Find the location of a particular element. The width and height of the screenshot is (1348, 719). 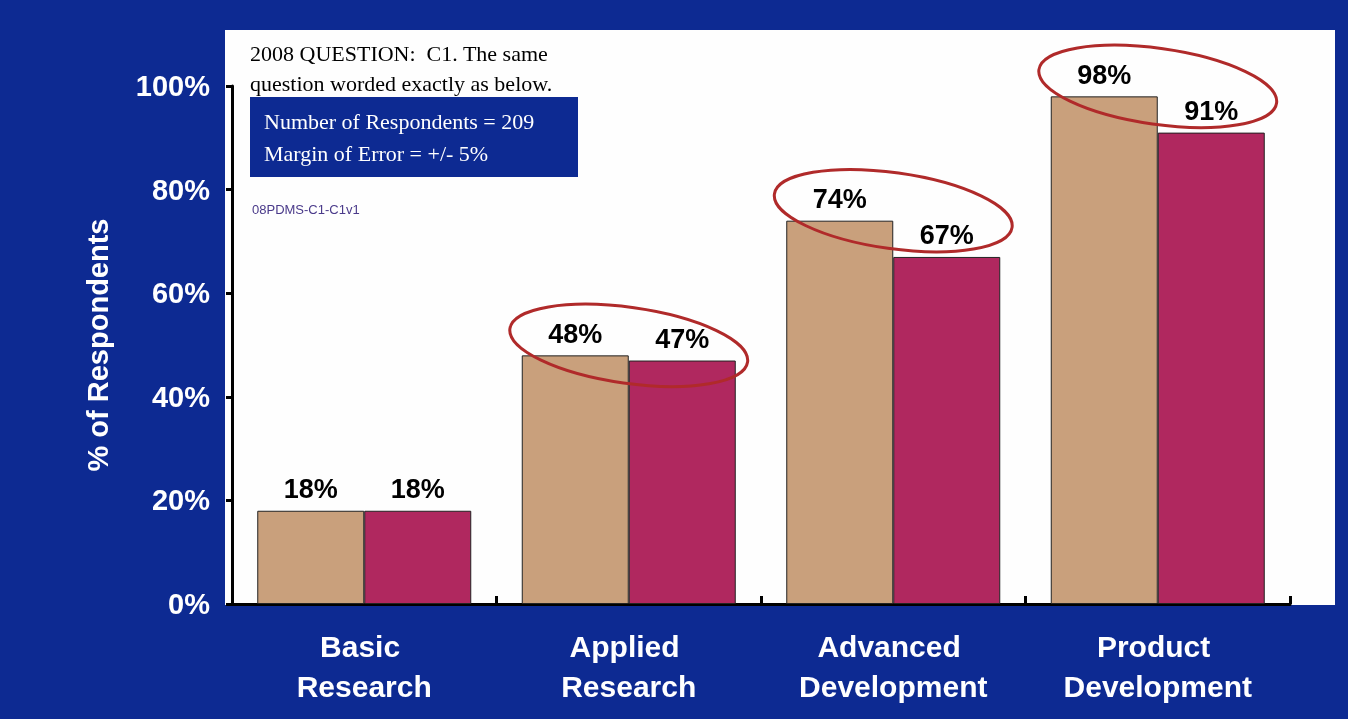

data-label: 98% is located at coordinates (1104, 74).